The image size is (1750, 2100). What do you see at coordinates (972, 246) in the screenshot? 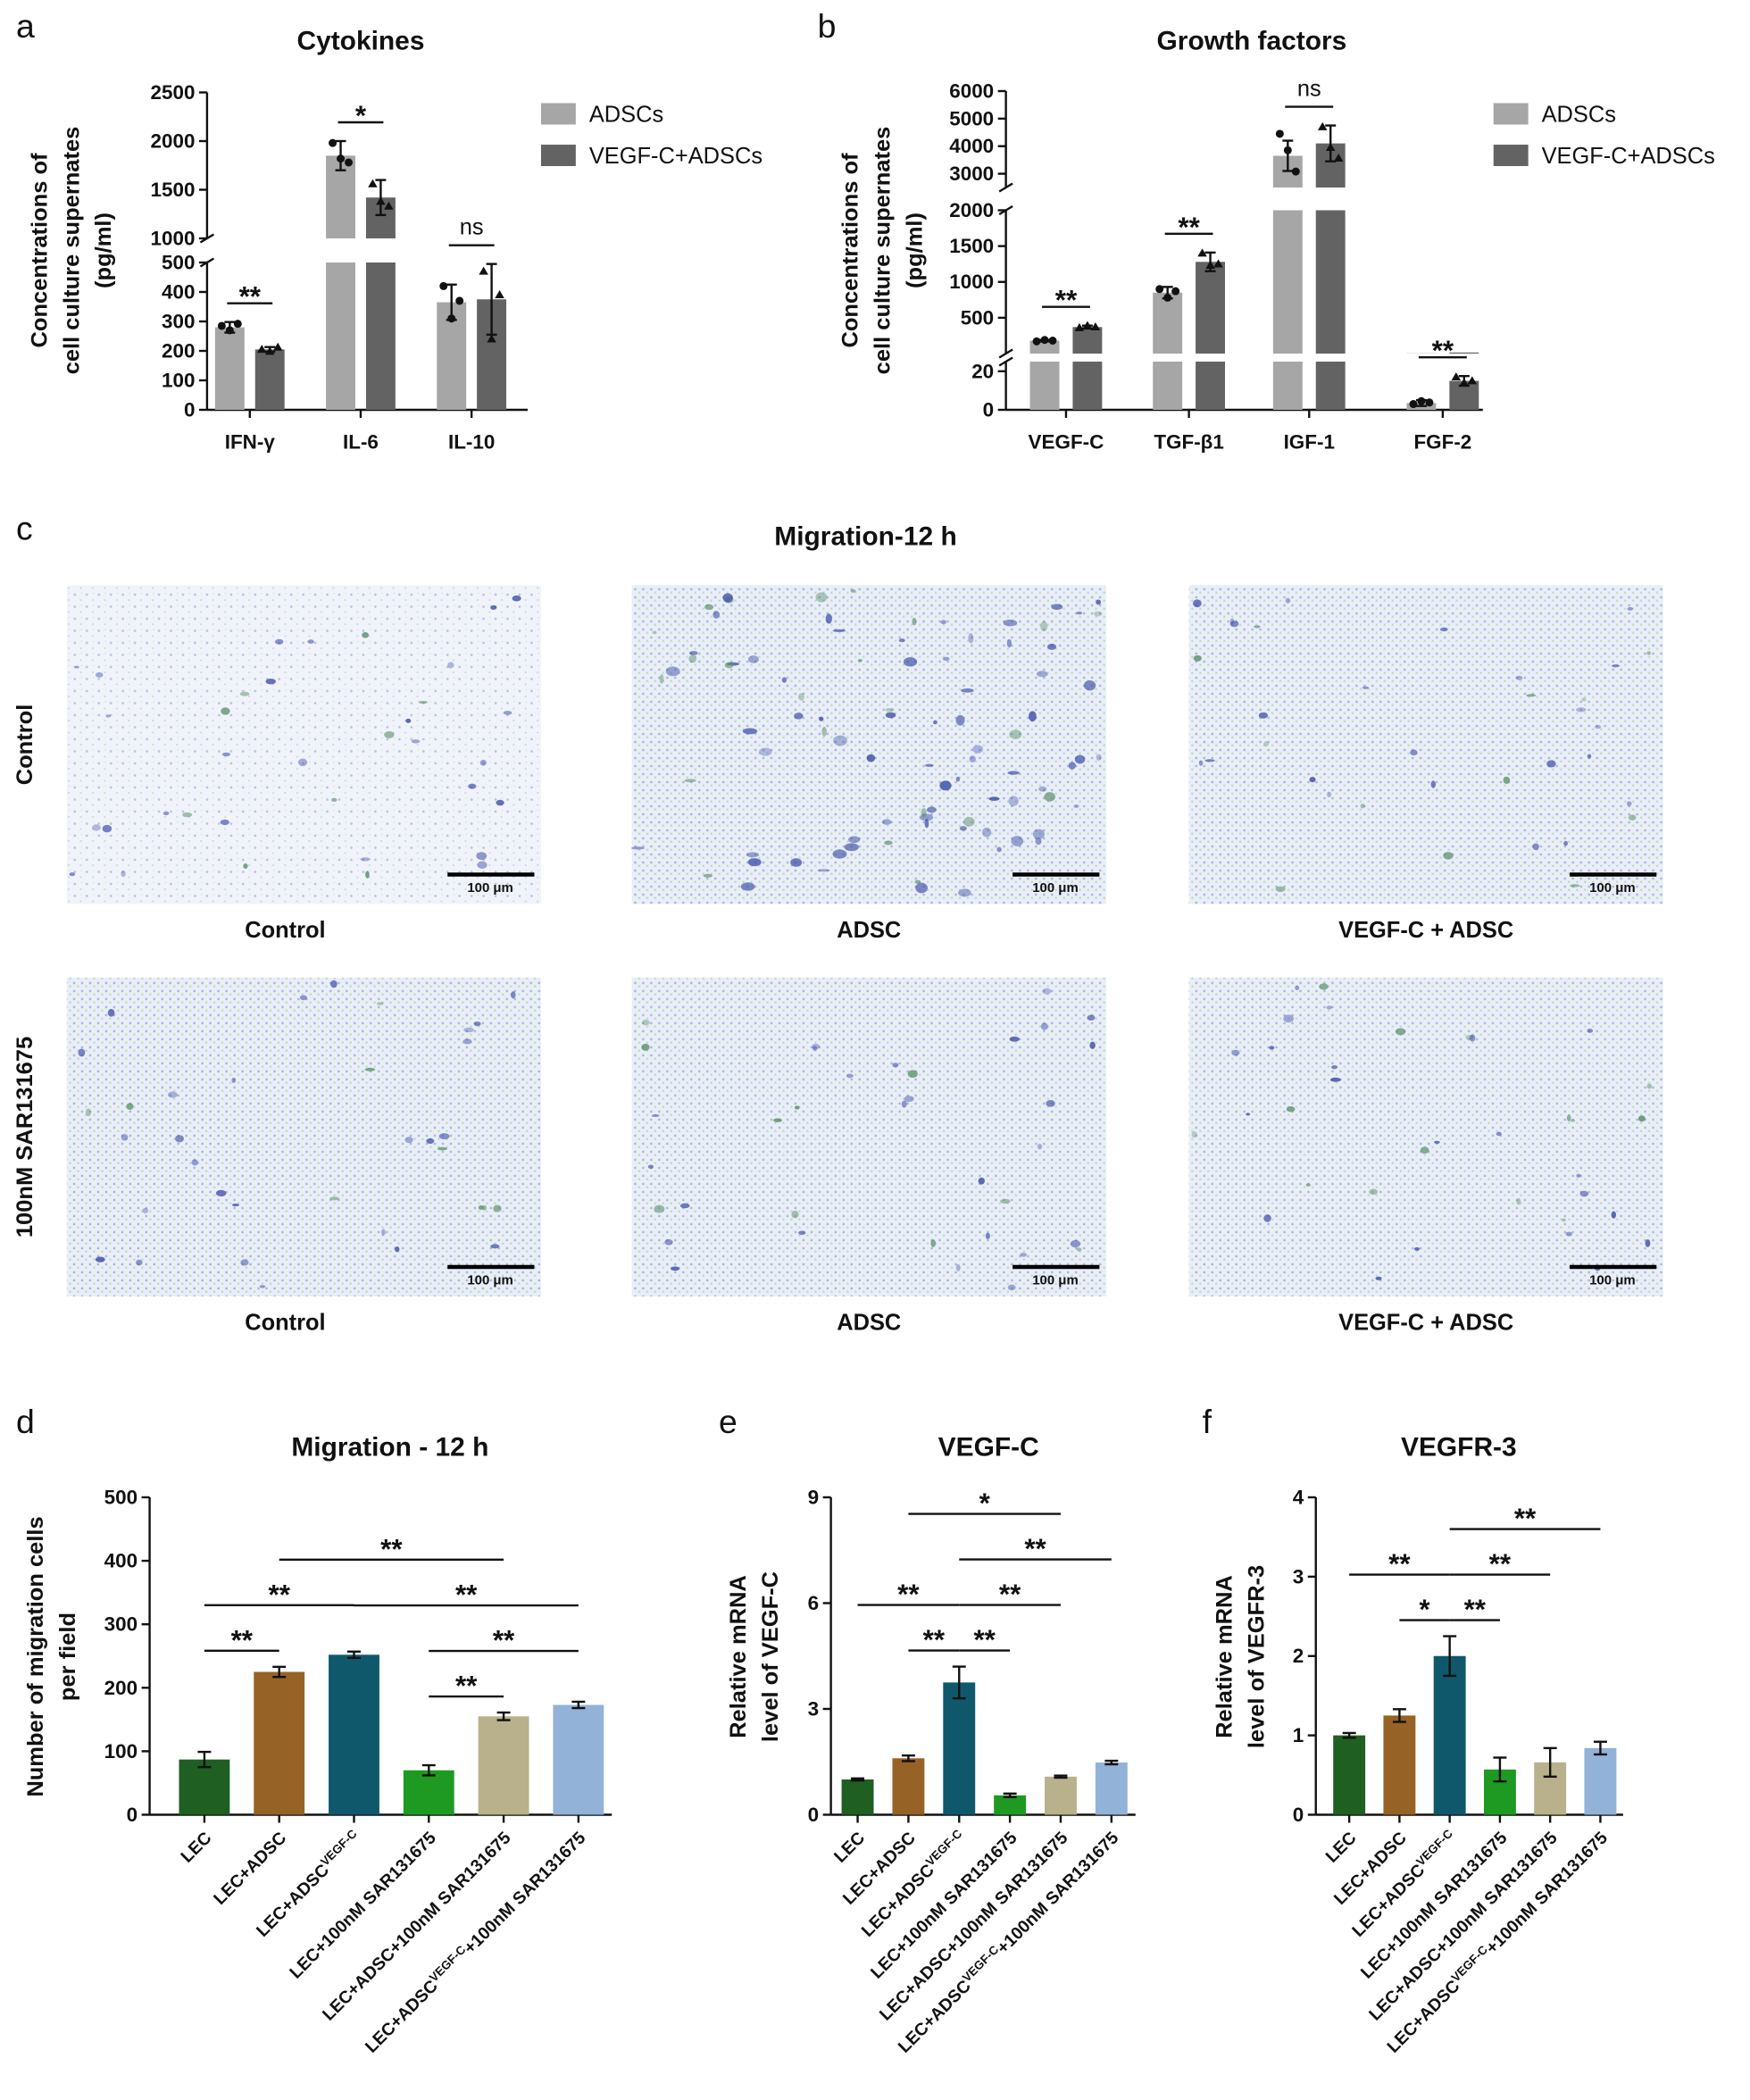
I see `y-tick-label: 1500` at bounding box center [972, 246].